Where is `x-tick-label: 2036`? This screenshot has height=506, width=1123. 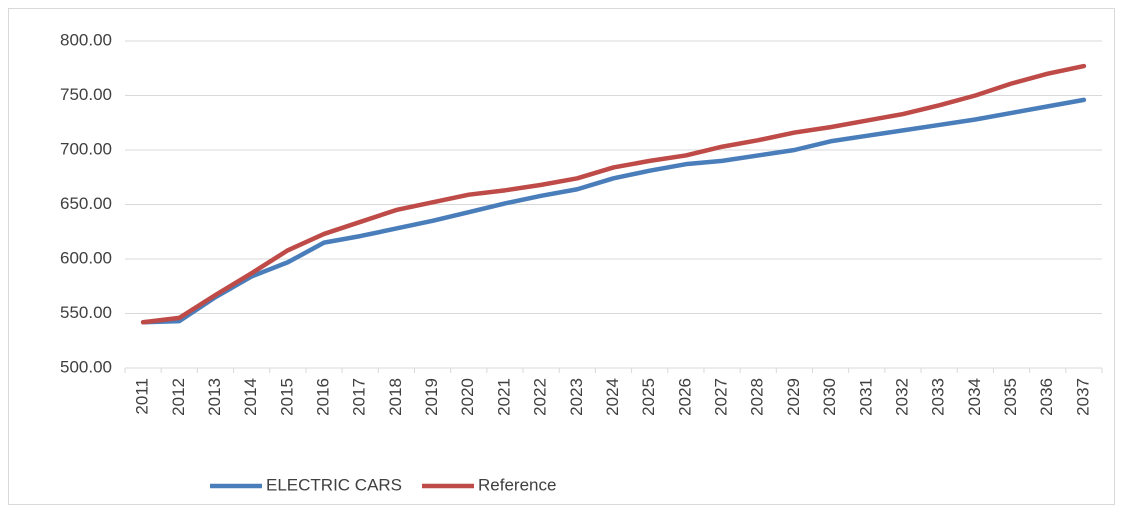 x-tick-label: 2036 is located at coordinates (1046, 397).